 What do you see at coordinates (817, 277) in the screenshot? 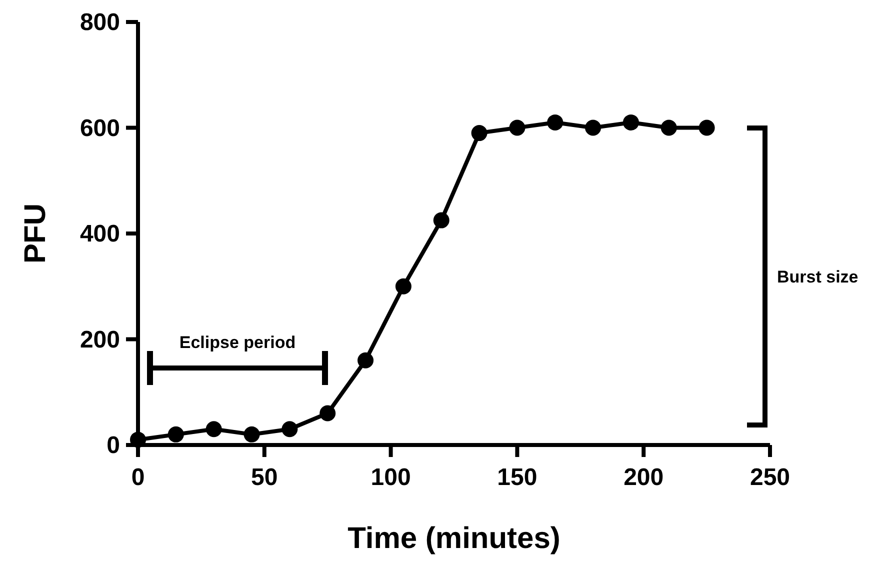
I see `text: Burst size` at bounding box center [817, 277].